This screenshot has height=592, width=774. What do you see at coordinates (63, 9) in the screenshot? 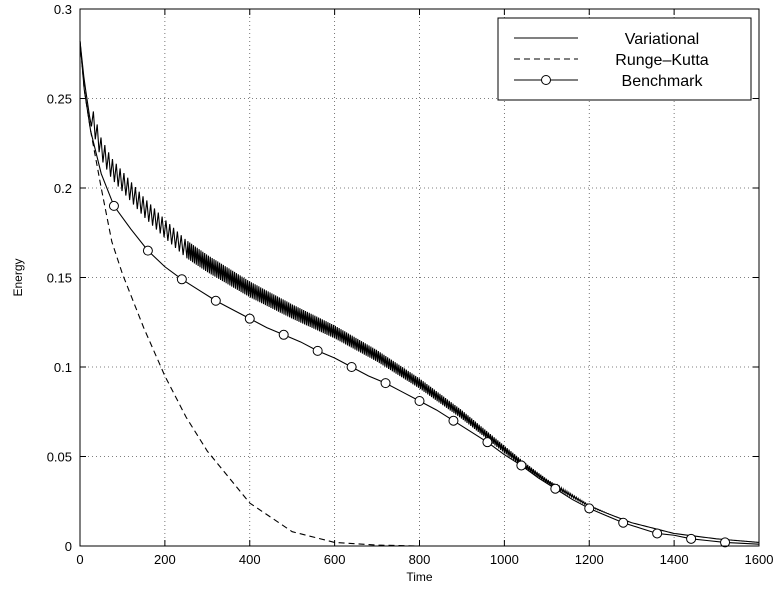
I see `y-tick-label: 0.3` at bounding box center [63, 9].